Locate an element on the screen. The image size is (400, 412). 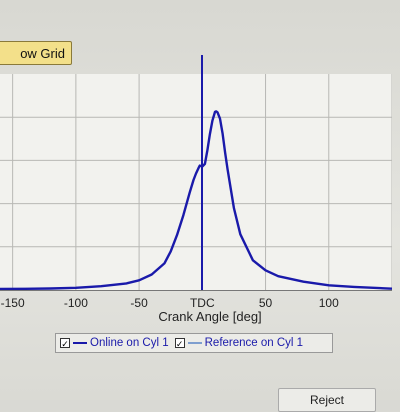
x-tick-label: 100 is located at coordinates (328, 303).